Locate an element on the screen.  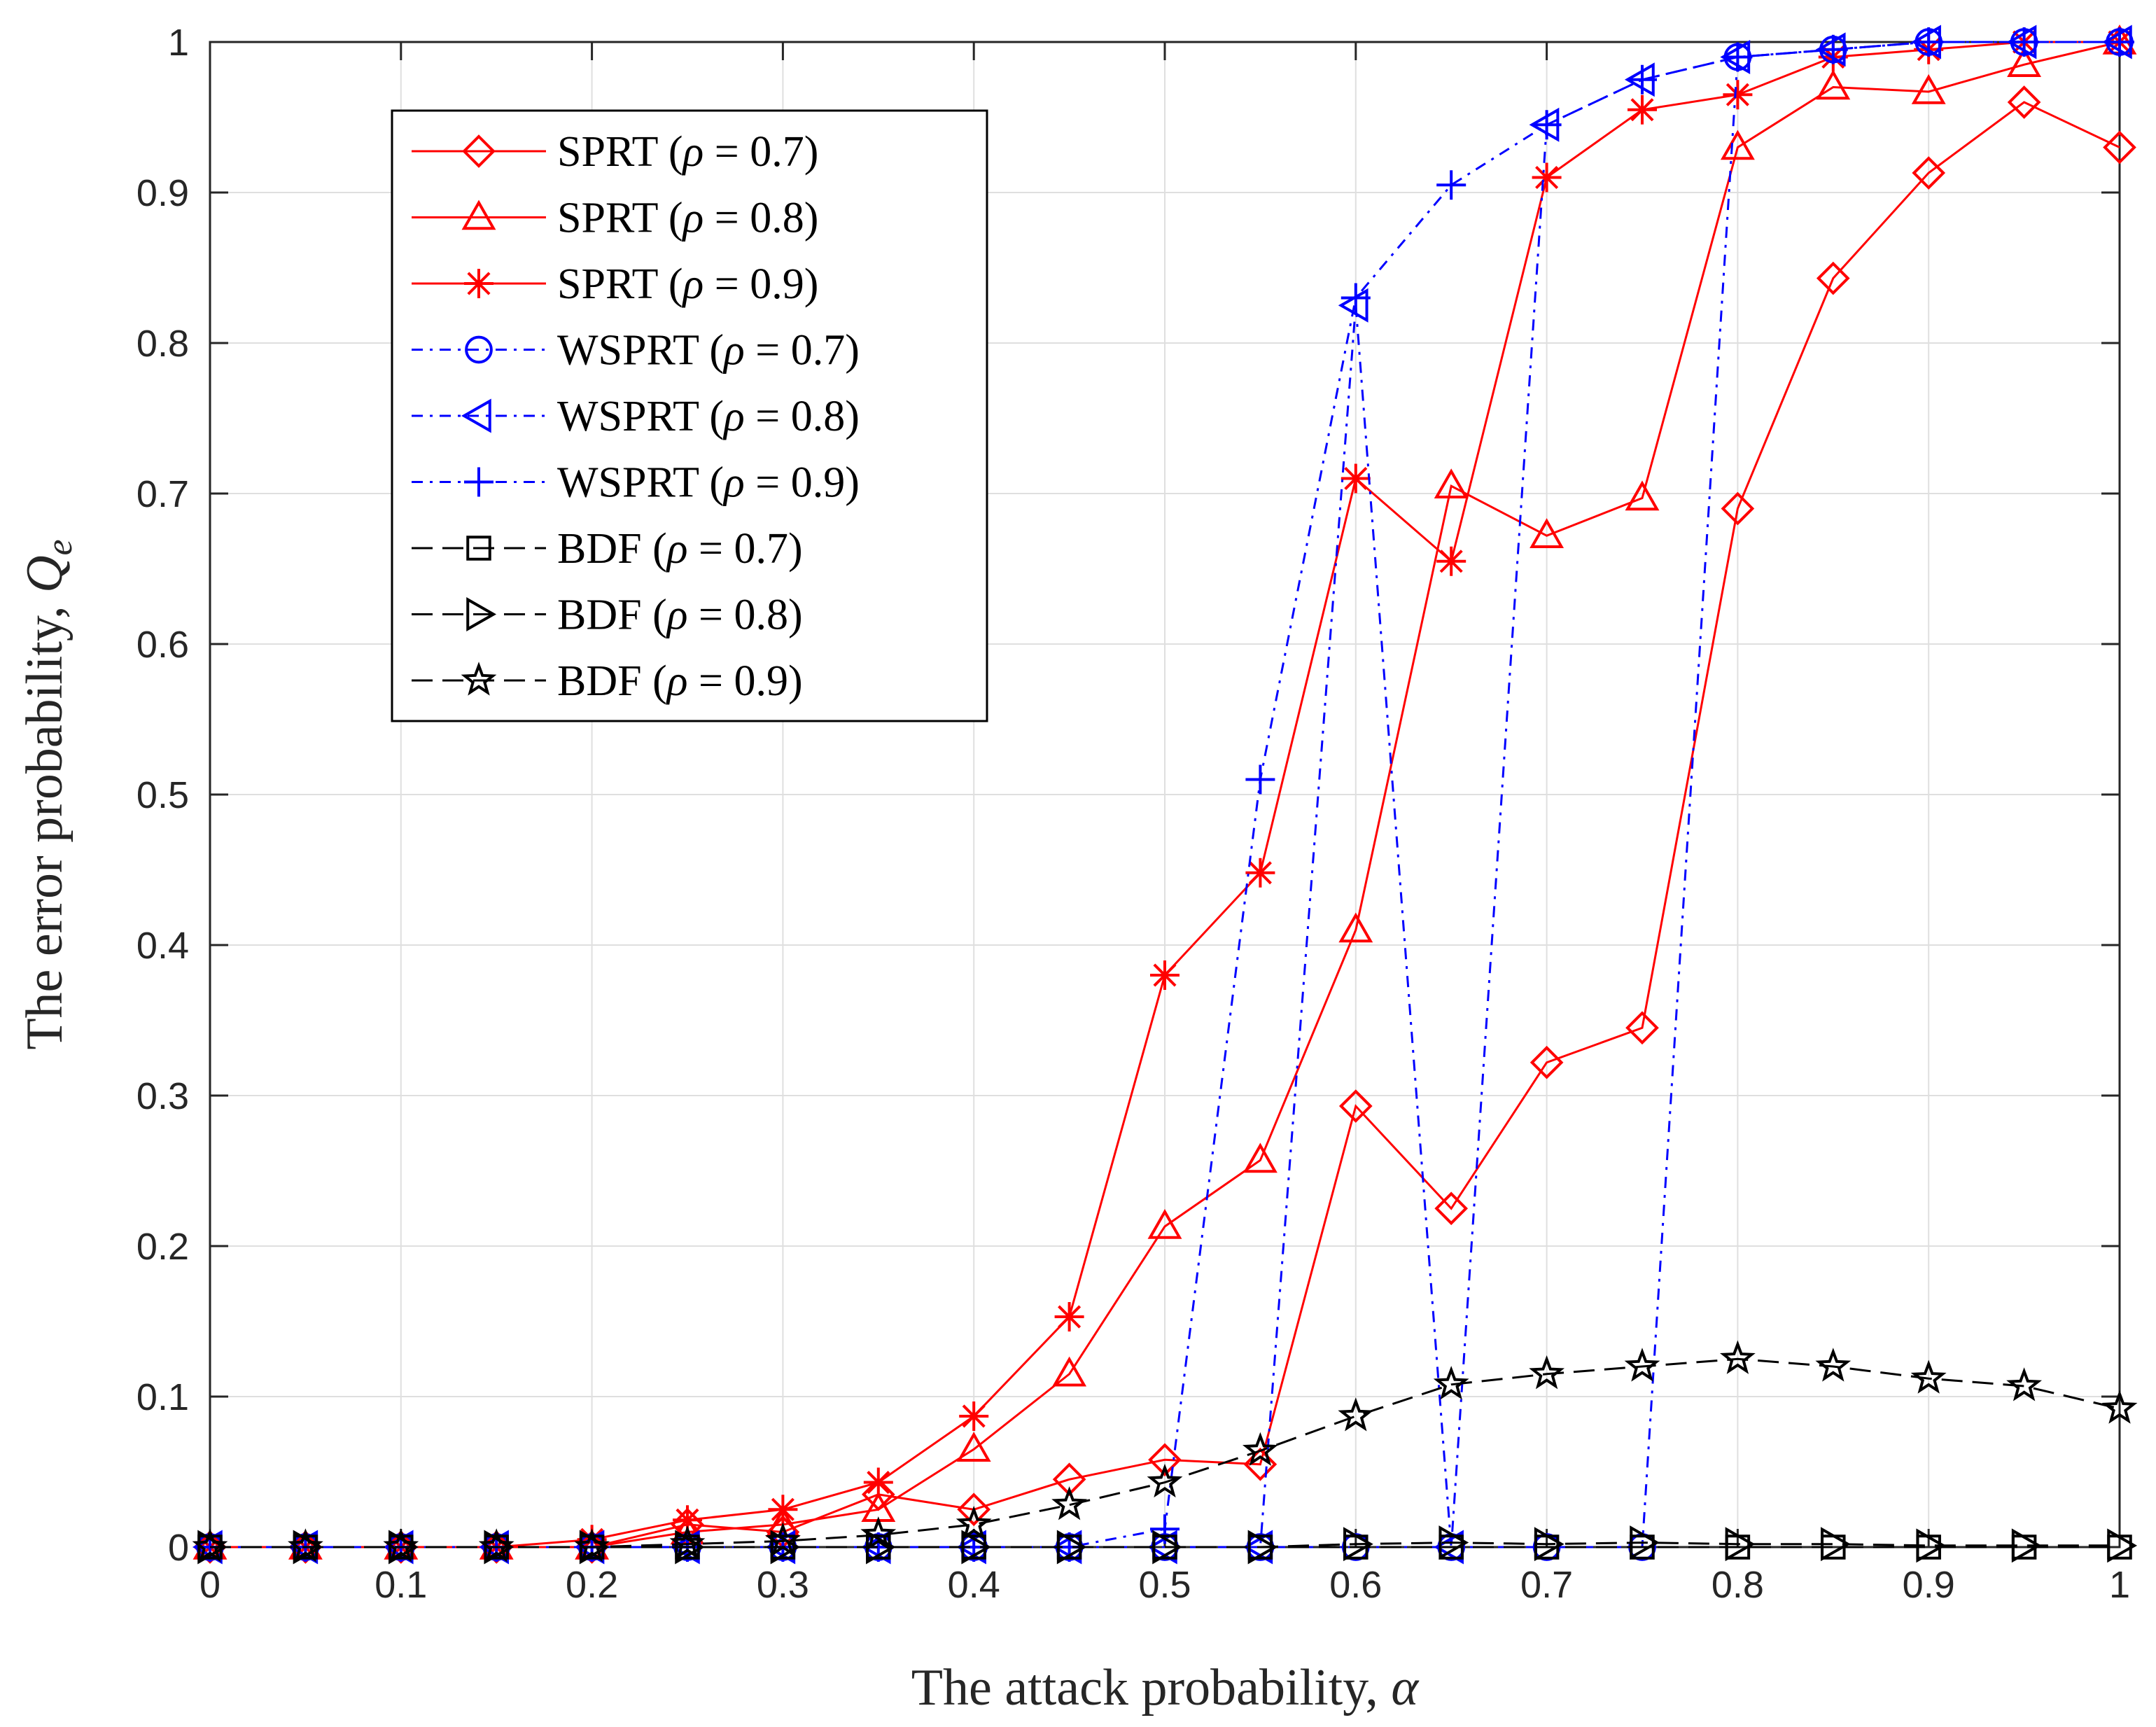
legend-item: SPRT (ρ = 0.8) is located at coordinates (615, 219).